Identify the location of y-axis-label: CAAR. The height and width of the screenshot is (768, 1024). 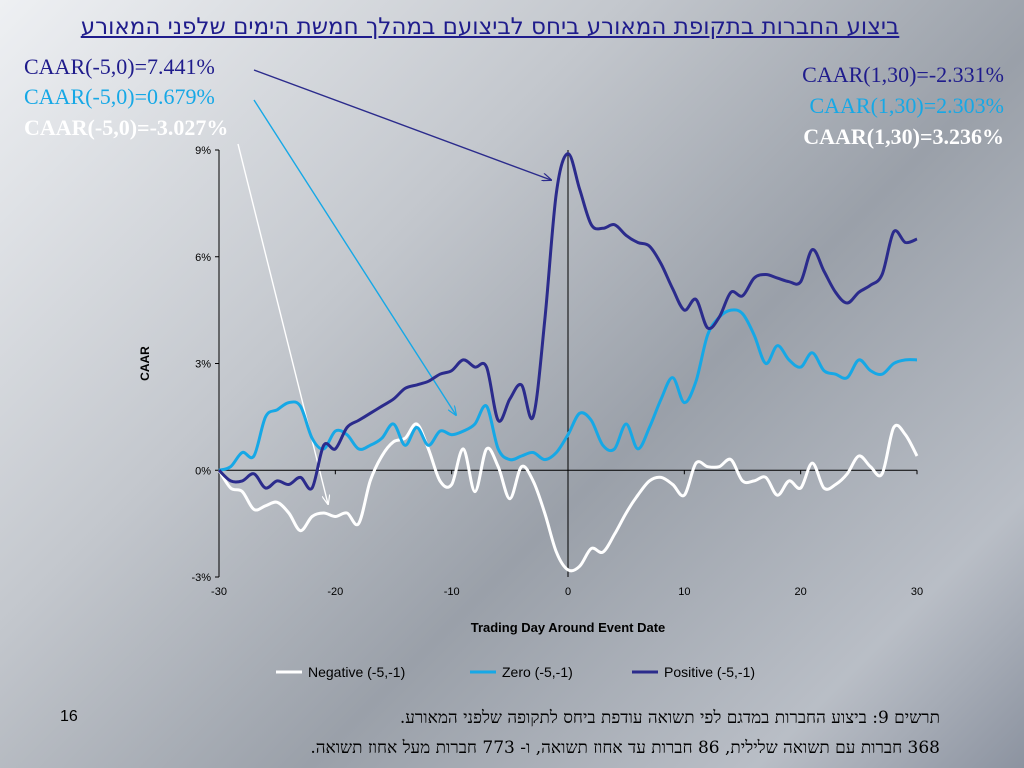
(145, 363).